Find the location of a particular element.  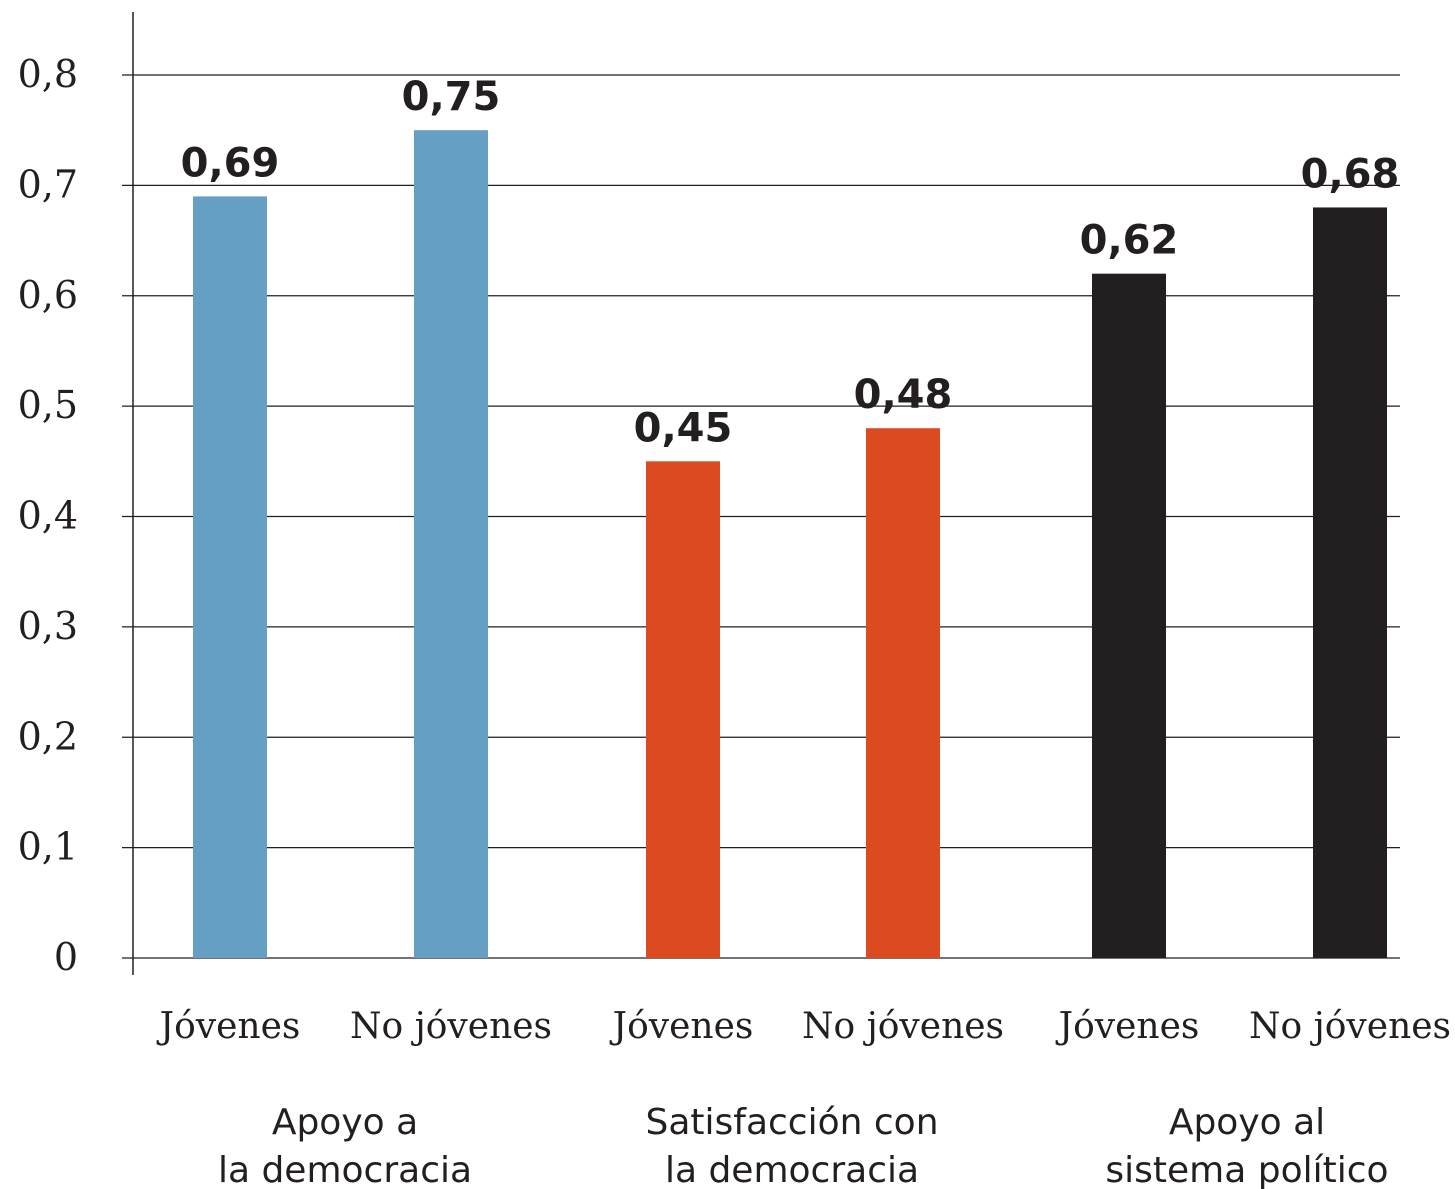

group-label: Satisfacción con is located at coordinates (791, 1122).